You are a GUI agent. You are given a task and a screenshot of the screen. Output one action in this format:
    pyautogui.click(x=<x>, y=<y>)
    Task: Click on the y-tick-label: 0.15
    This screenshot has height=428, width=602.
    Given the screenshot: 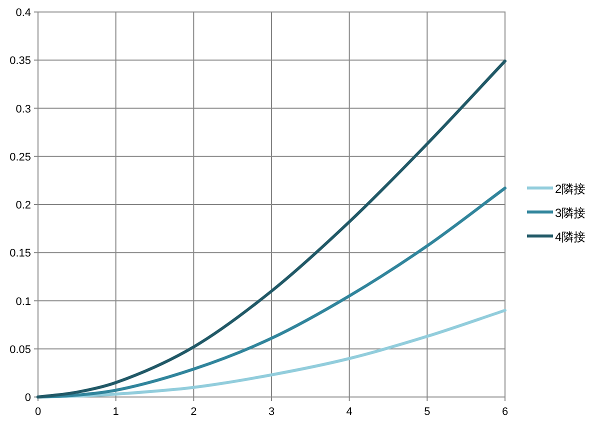 What is the action you would take?
    pyautogui.click(x=20, y=254)
    